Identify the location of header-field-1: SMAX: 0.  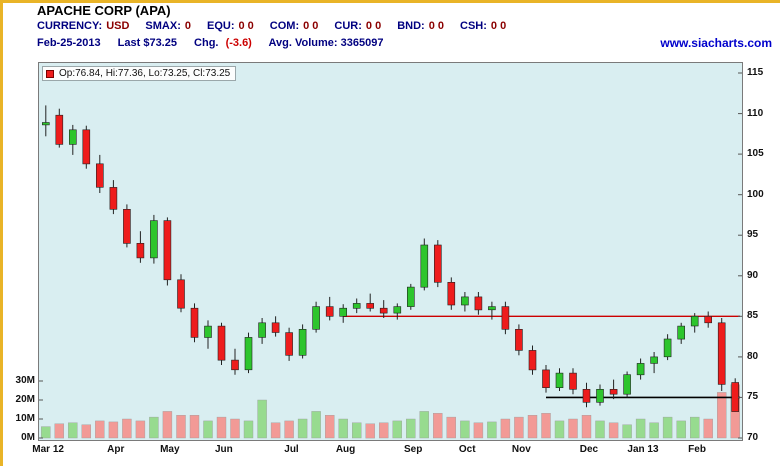
(168, 26).